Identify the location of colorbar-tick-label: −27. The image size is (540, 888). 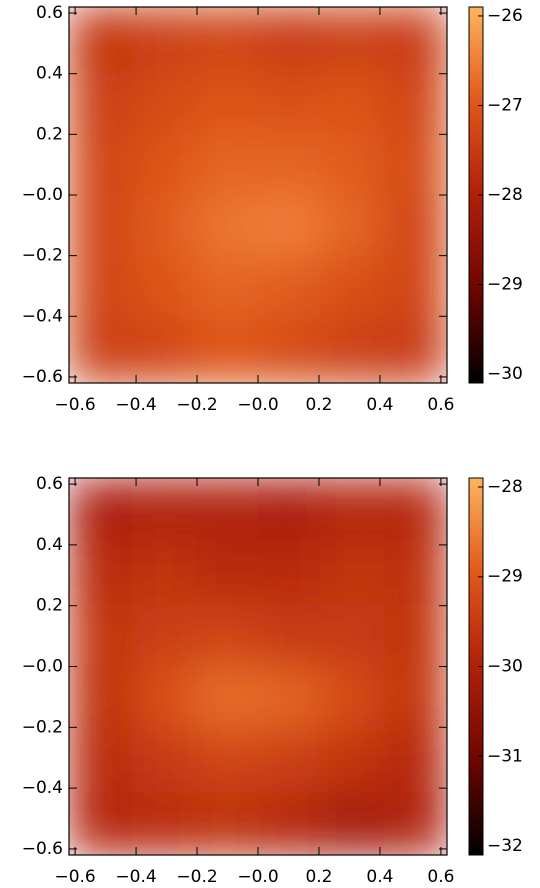
(505, 105).